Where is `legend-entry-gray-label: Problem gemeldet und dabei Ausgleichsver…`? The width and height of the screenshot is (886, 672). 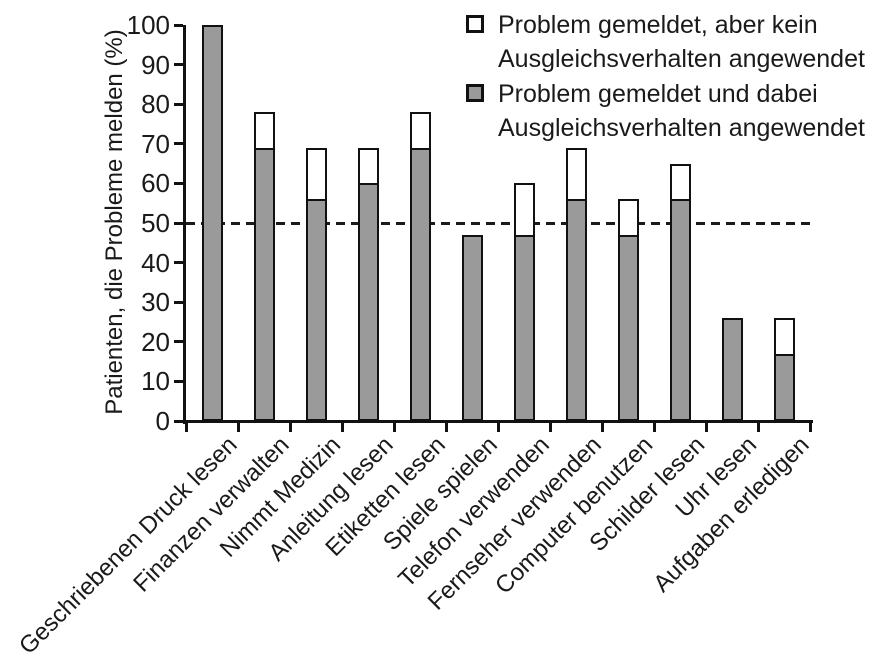 legend-entry-gray-label: Problem gemeldet und dabei Ausgleichsver… is located at coordinates (692, 111).